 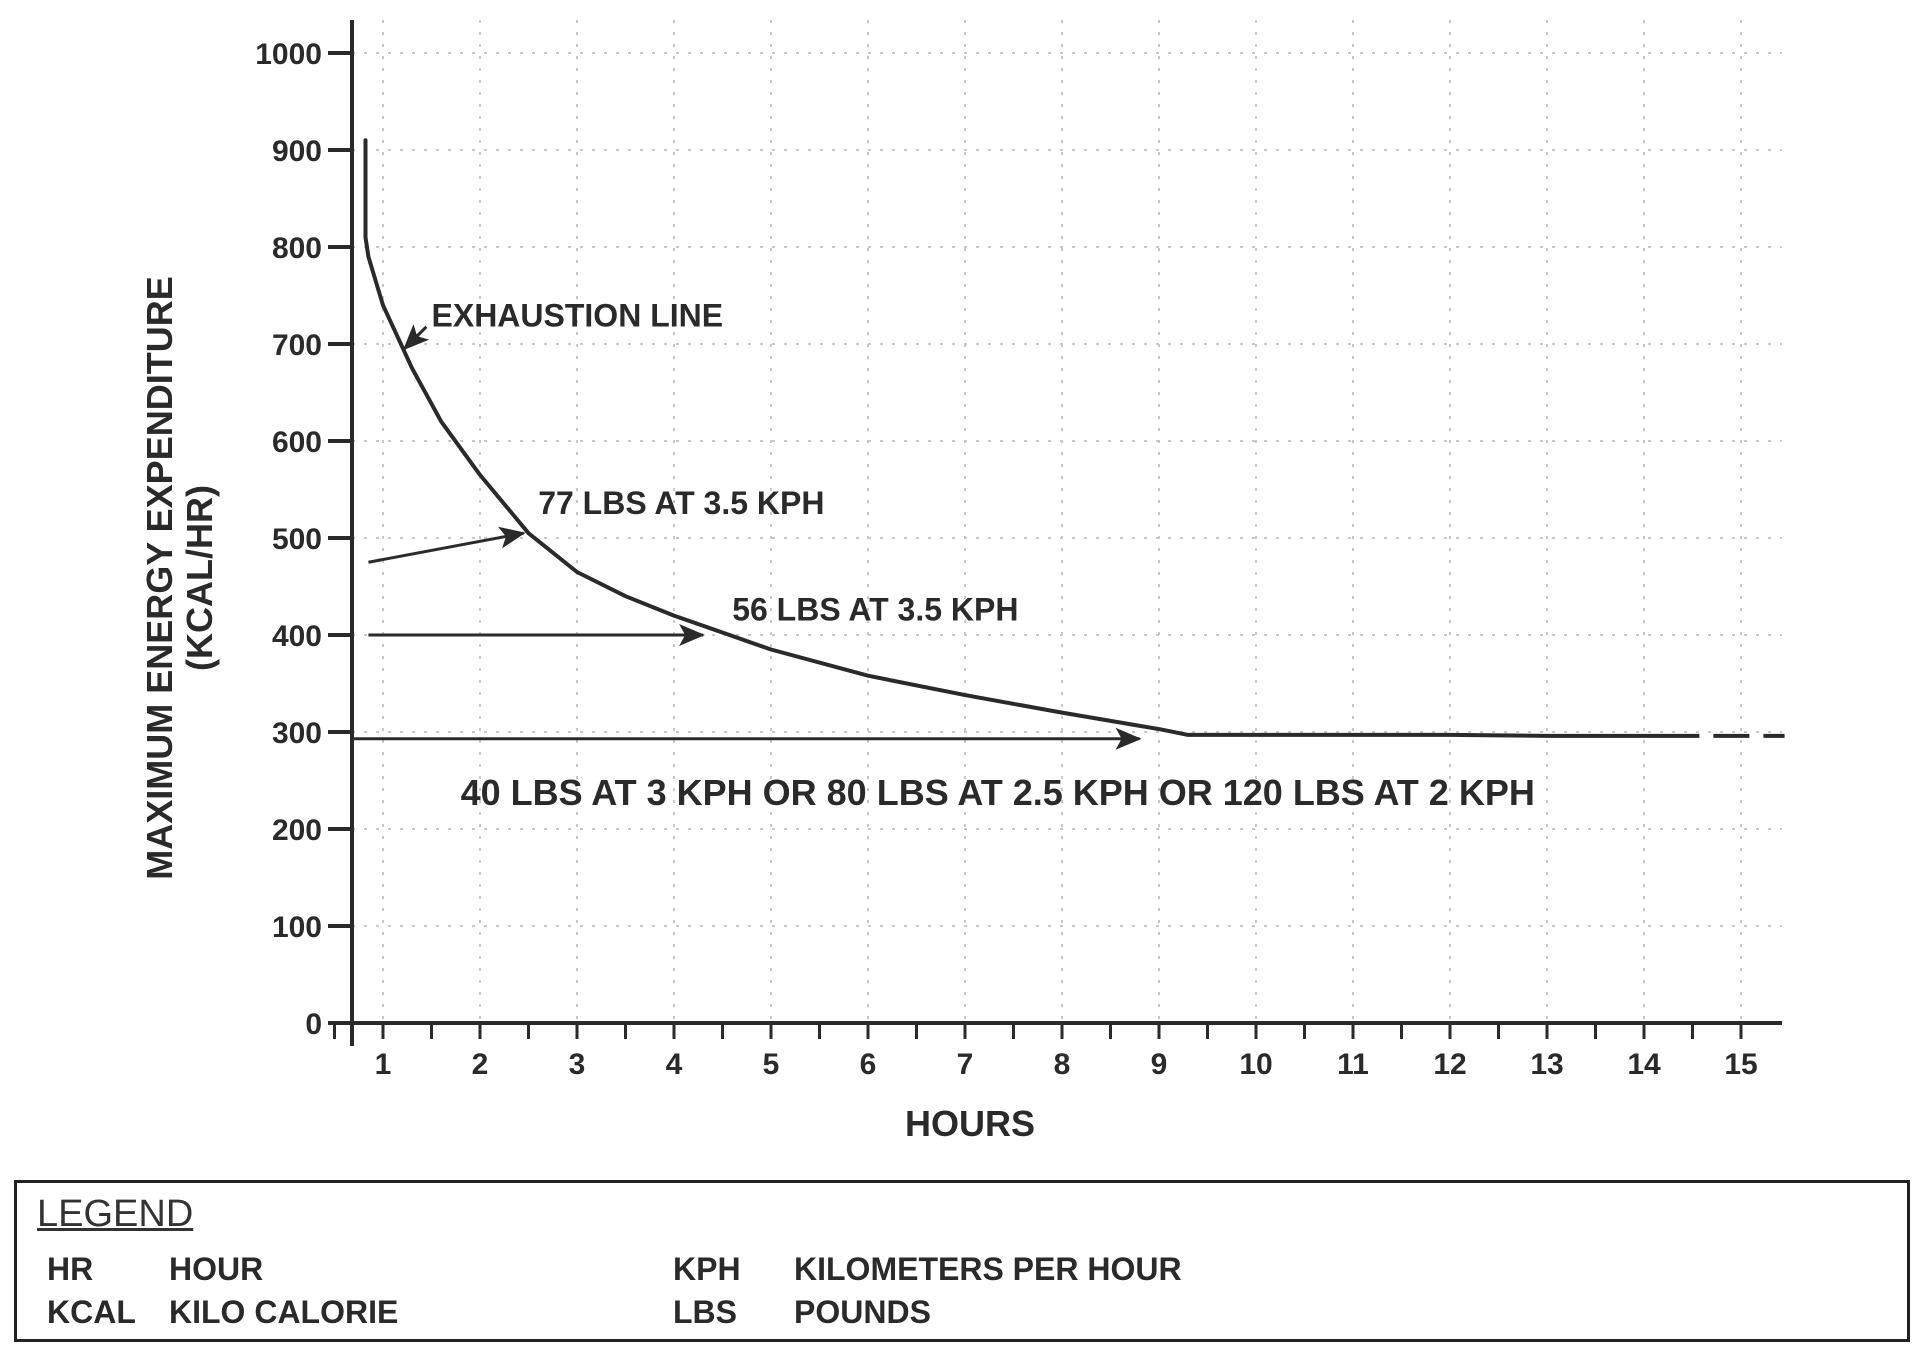 What do you see at coordinates (674, 1064) in the screenshot?
I see `x-tick-label-4: 4` at bounding box center [674, 1064].